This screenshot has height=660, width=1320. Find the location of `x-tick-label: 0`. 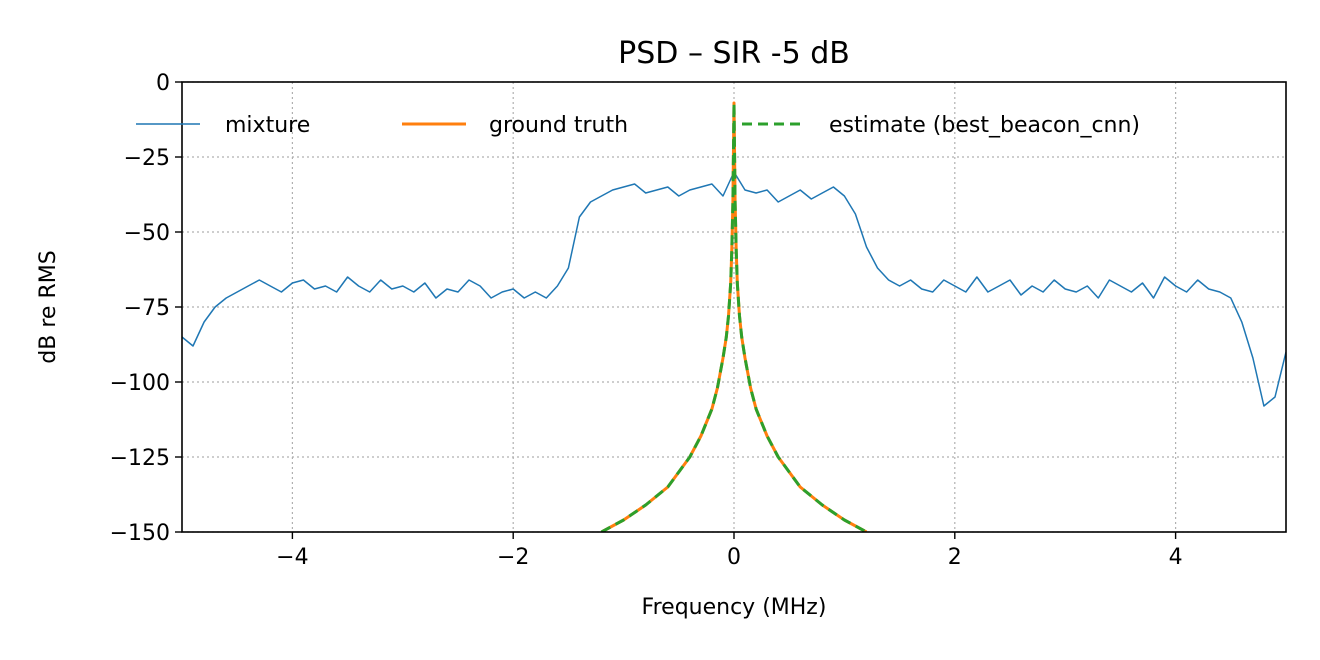

x-tick-label: 0 is located at coordinates (734, 557).